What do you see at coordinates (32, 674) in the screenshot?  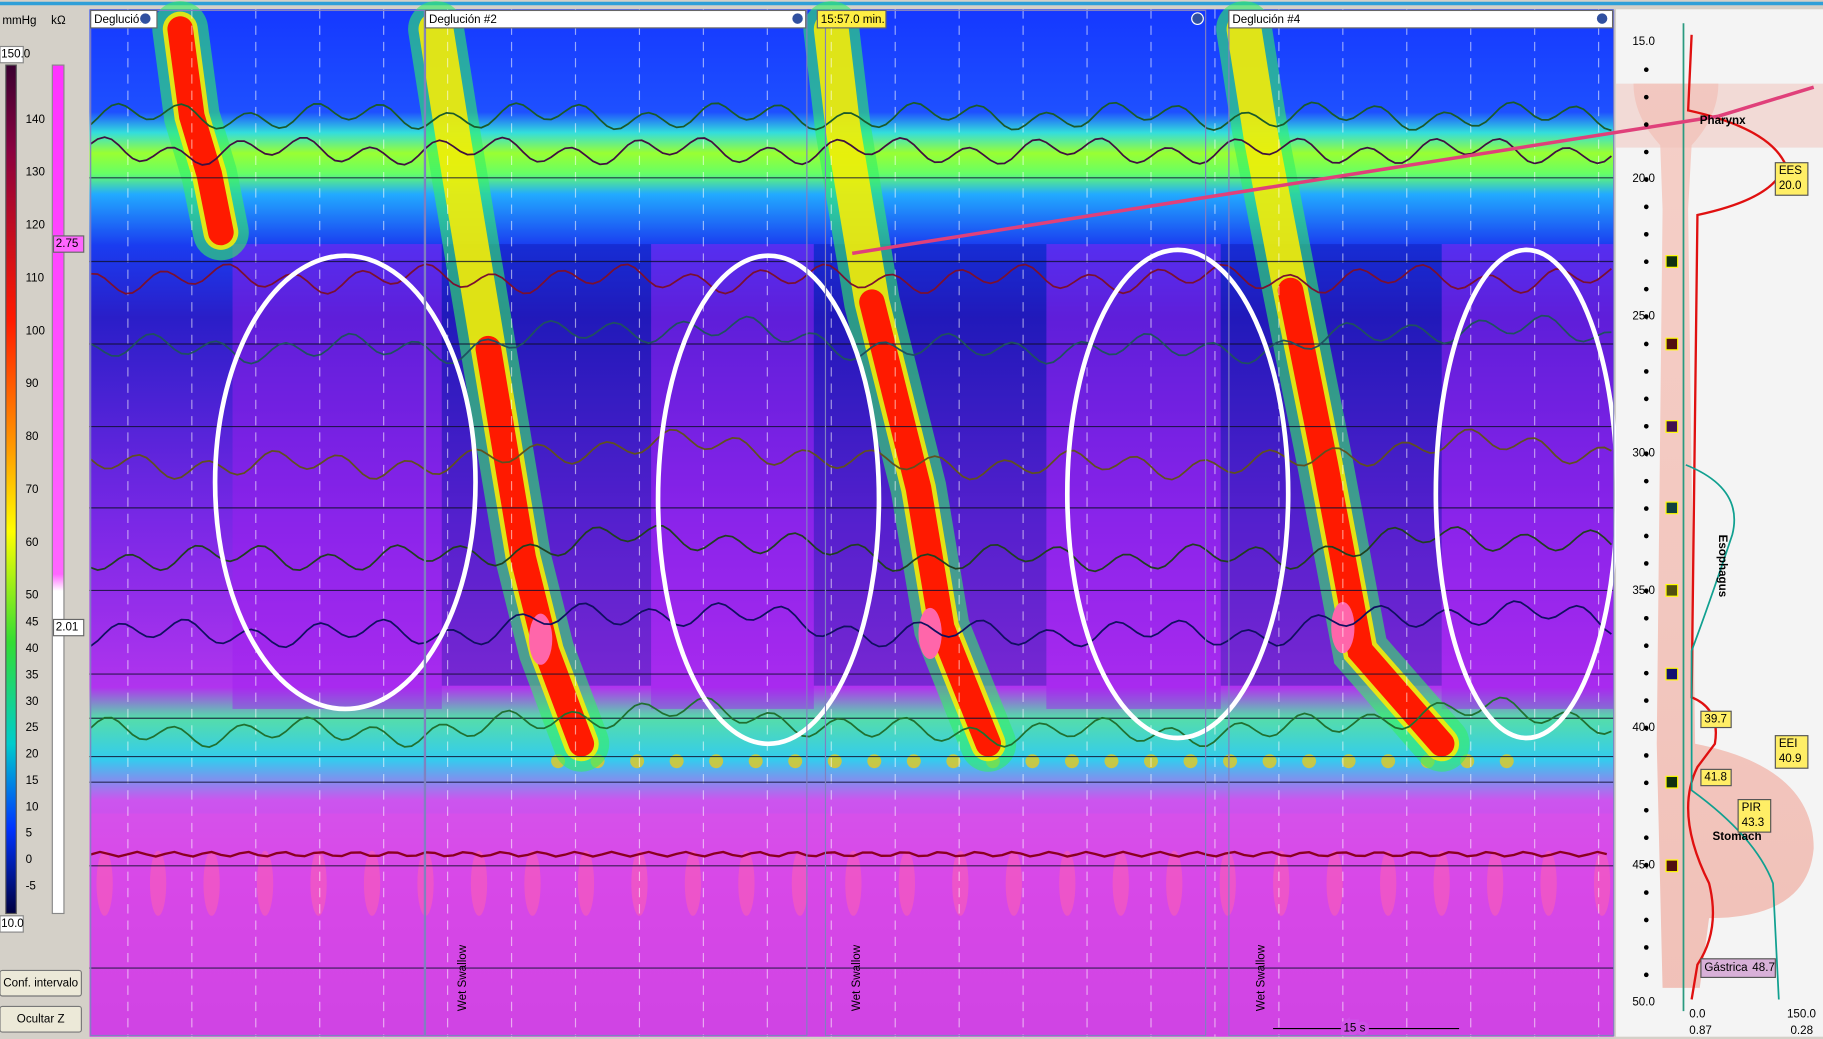 I see `scale-label: 35` at bounding box center [32, 674].